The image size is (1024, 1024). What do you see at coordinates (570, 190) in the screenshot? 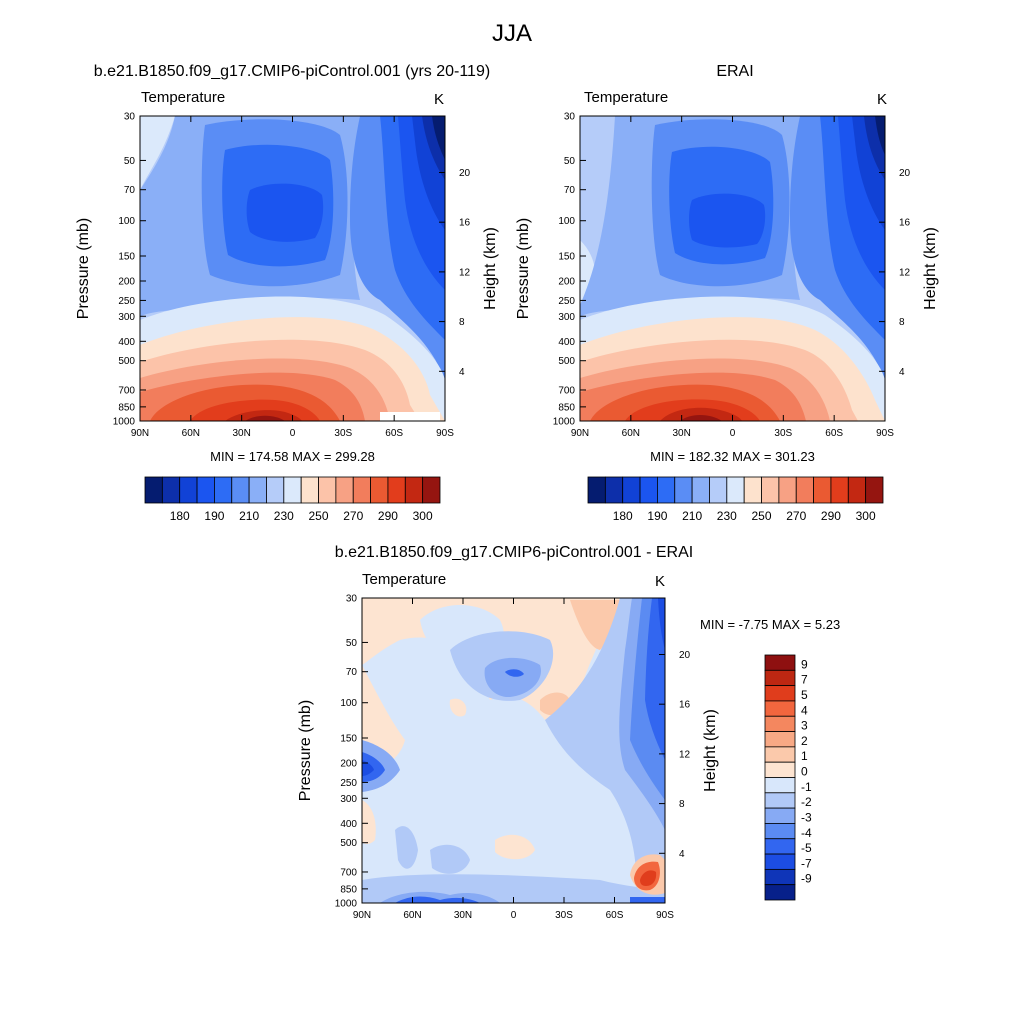
I see `y-tick-label: 70` at bounding box center [570, 190].